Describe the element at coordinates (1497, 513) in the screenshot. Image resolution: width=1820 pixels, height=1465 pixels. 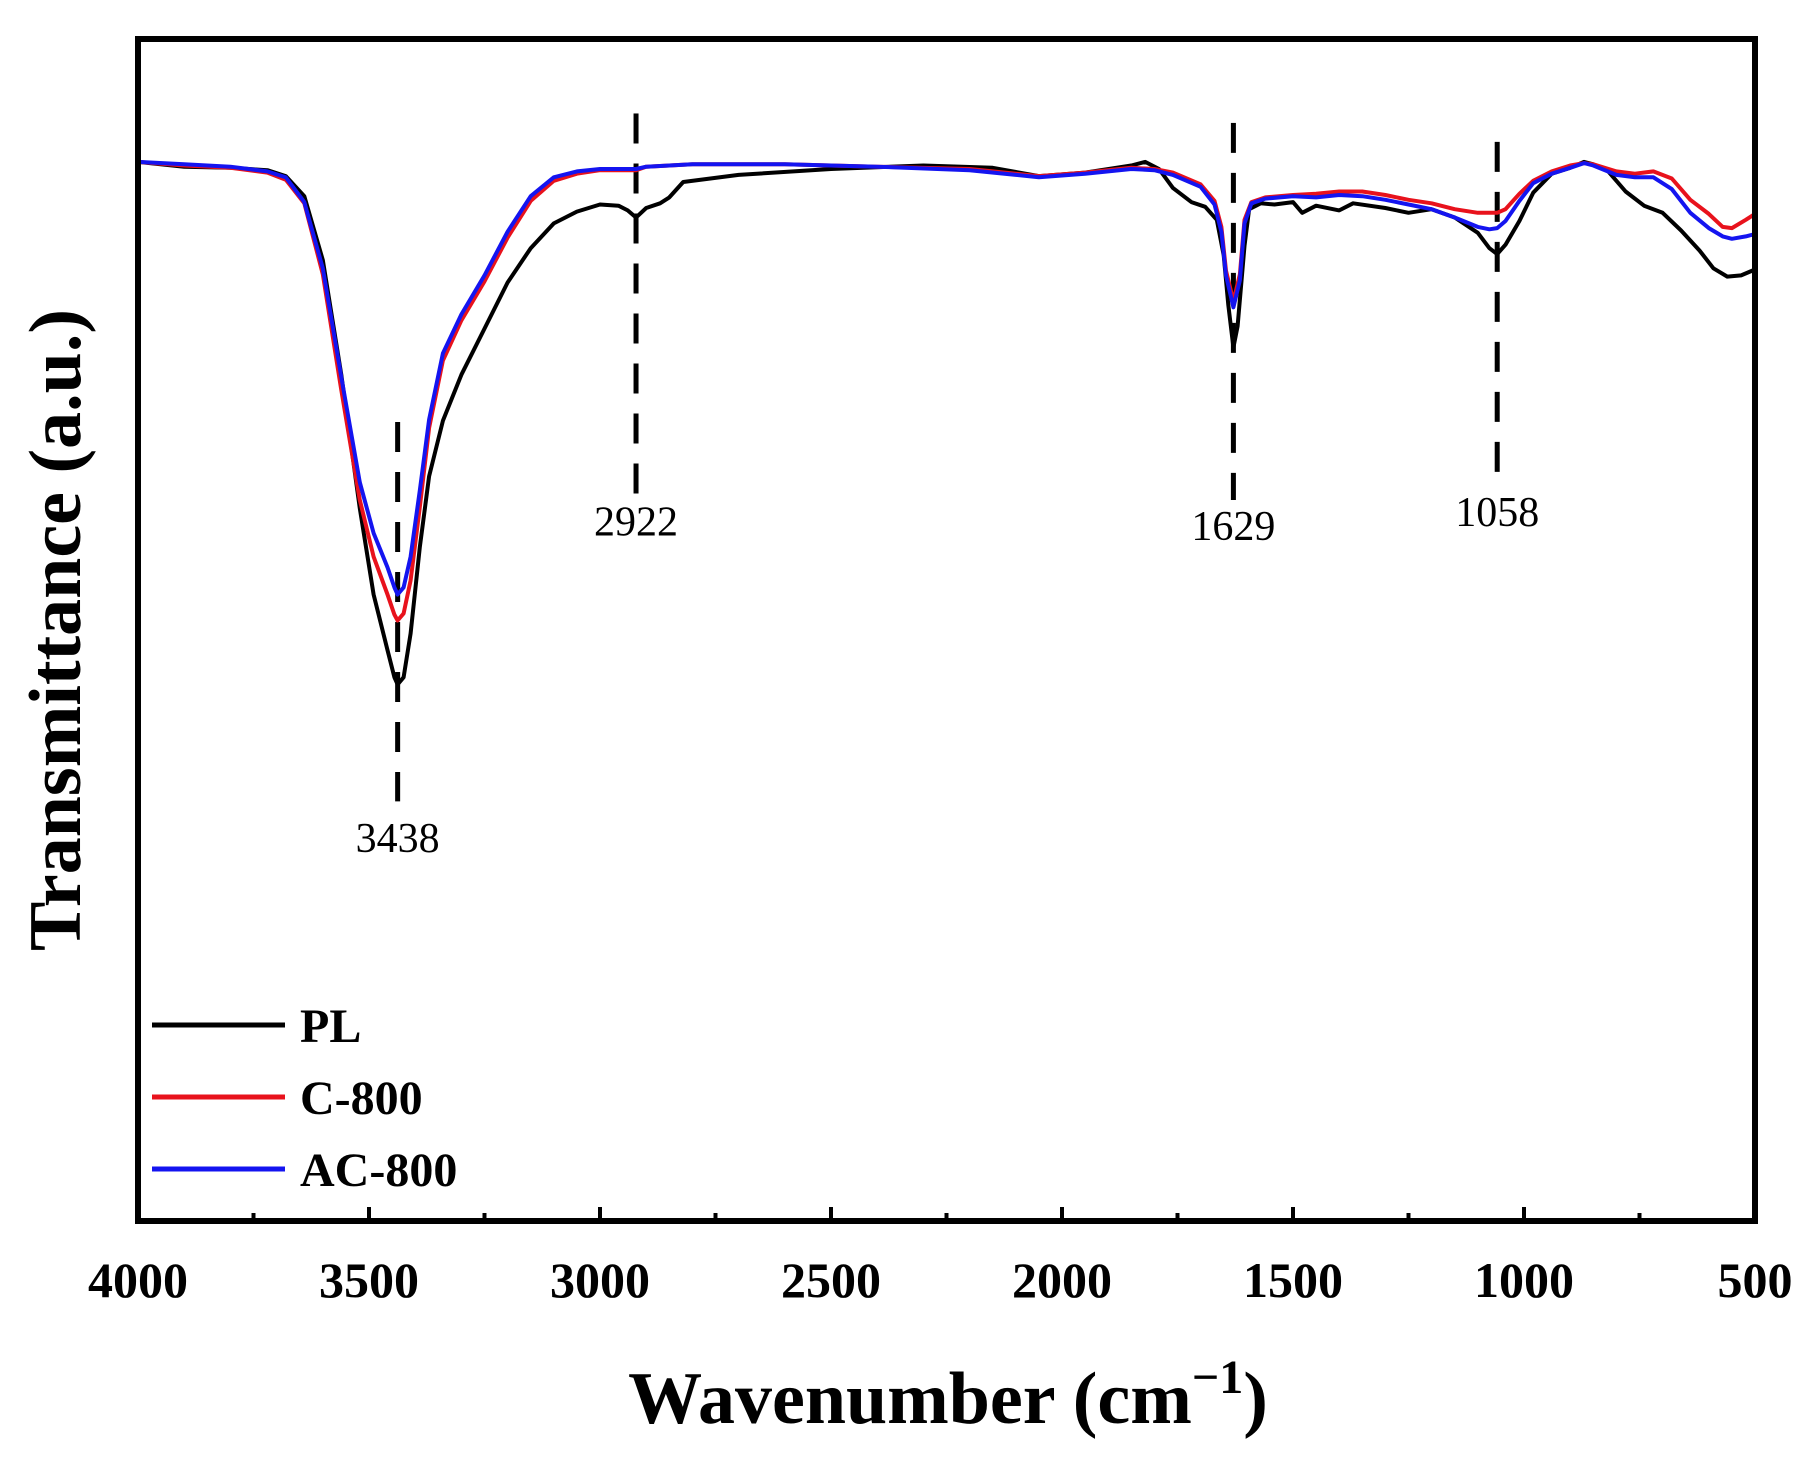
I see `peak-label-1058: 1058` at that location.